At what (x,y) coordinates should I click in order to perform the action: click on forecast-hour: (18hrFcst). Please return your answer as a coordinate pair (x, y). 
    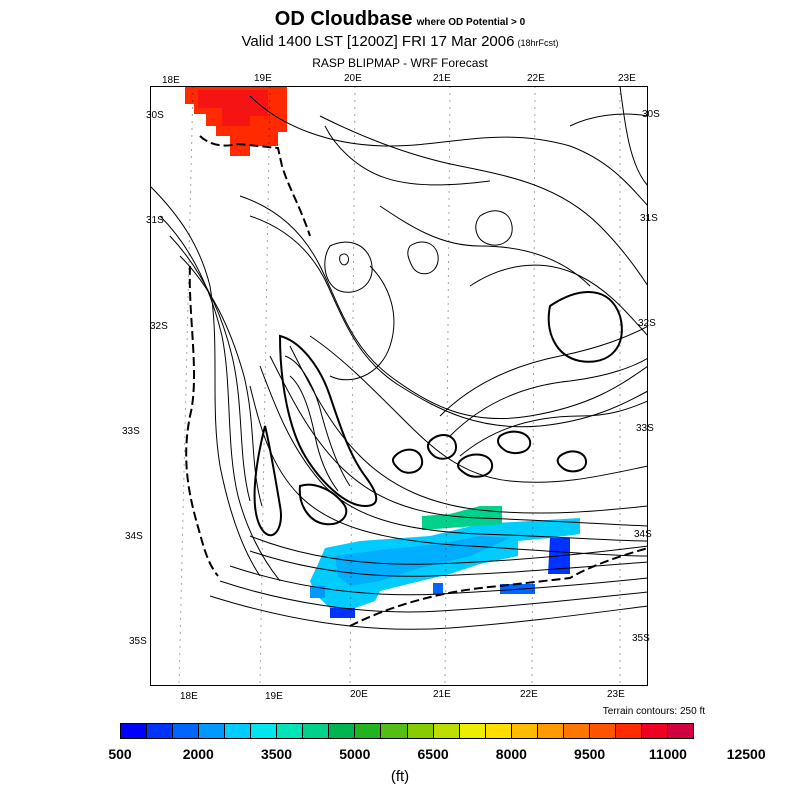
    Looking at the image, I should click on (538, 43).